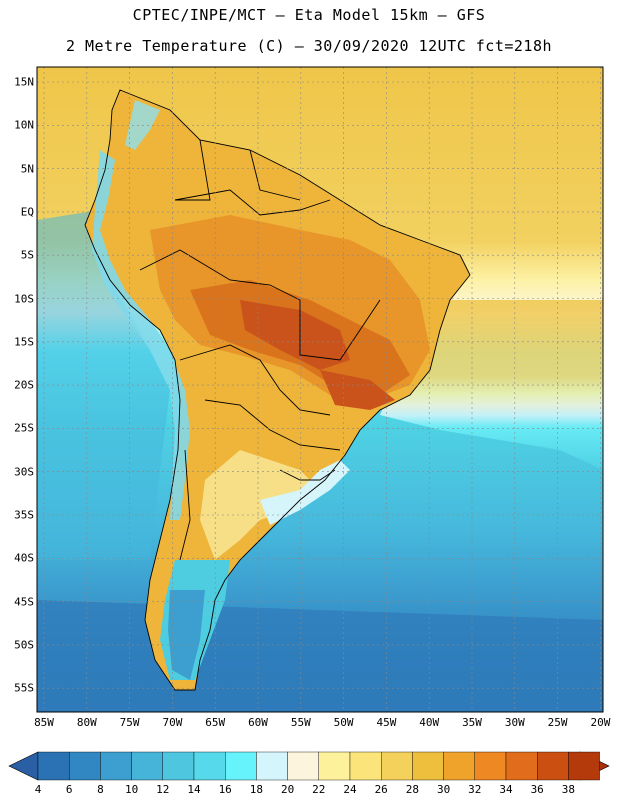 The width and height of the screenshot is (618, 800). What do you see at coordinates (129, 722) in the screenshot?
I see `longitude-label: 75W` at bounding box center [129, 722].